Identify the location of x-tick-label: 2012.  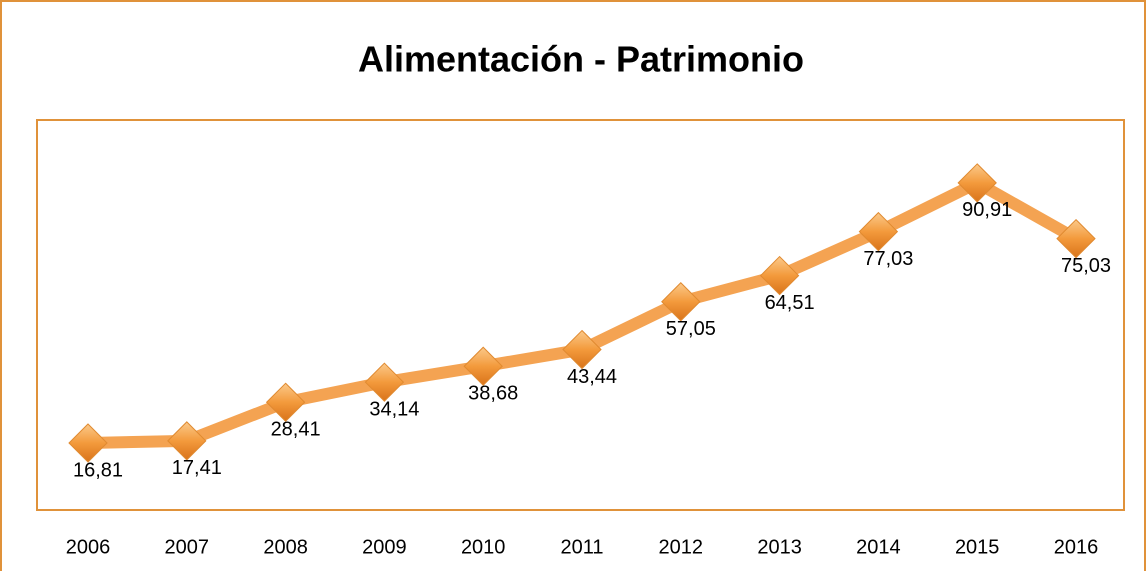
(681, 547).